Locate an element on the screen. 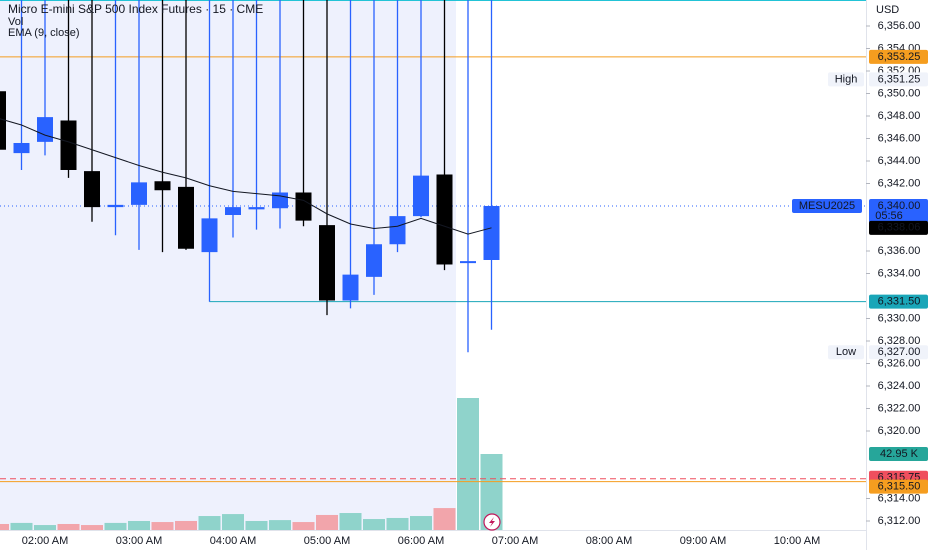  symbol-tag is located at coordinates (827, 205).